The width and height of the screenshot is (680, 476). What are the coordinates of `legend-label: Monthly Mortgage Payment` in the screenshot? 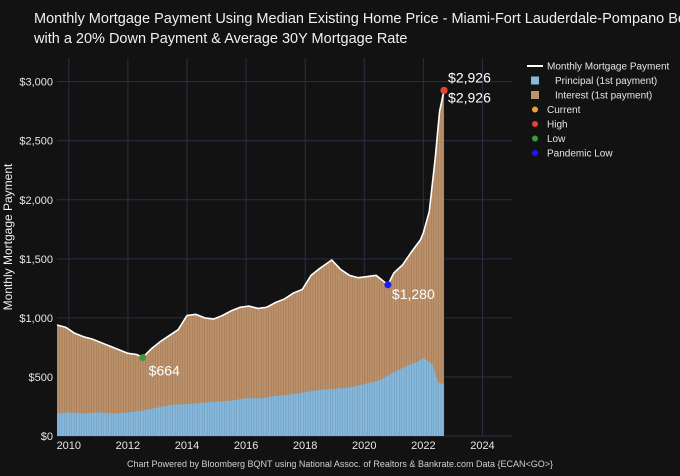 It's located at (608, 67).